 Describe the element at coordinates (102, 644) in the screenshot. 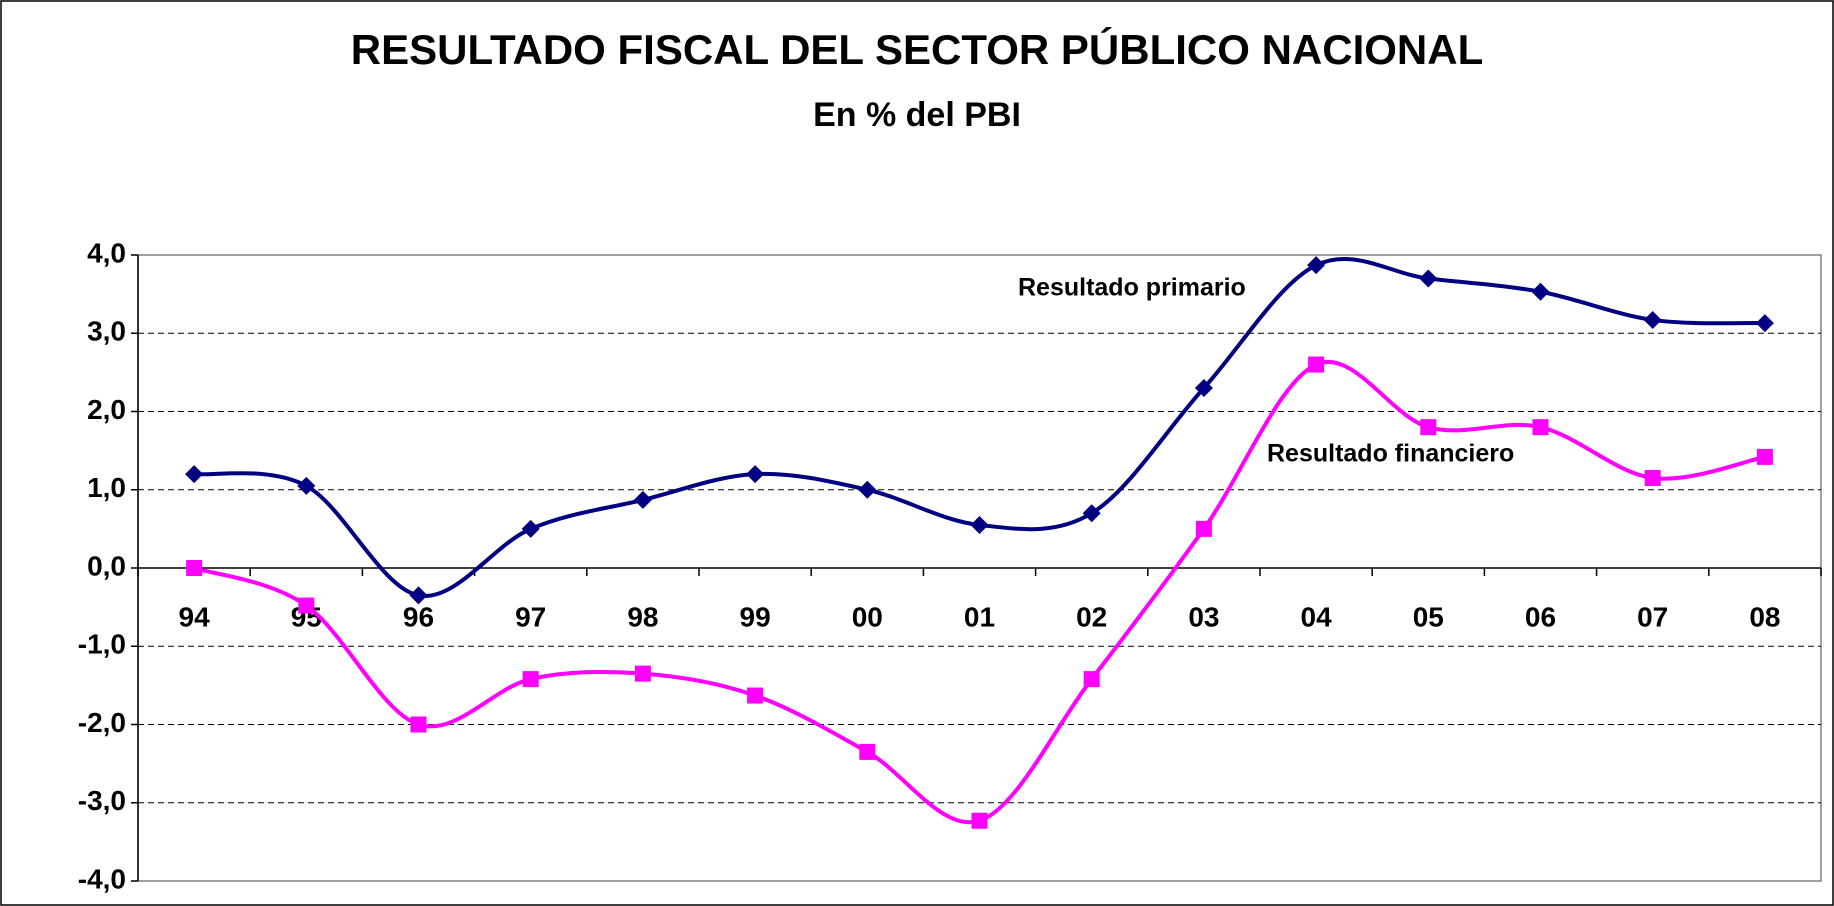

I see `y-tick-label: -1,0` at that location.